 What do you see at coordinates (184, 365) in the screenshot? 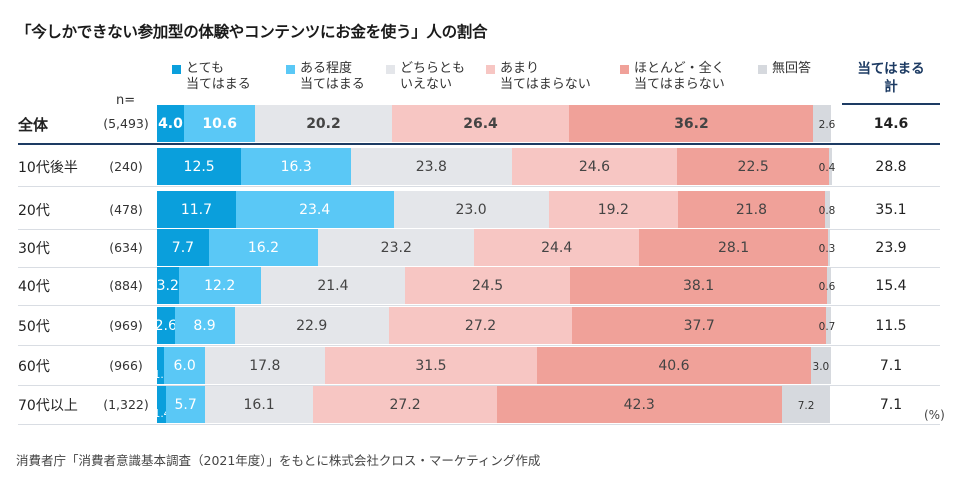
I see `segment-value-label: 6.0` at bounding box center [184, 365].